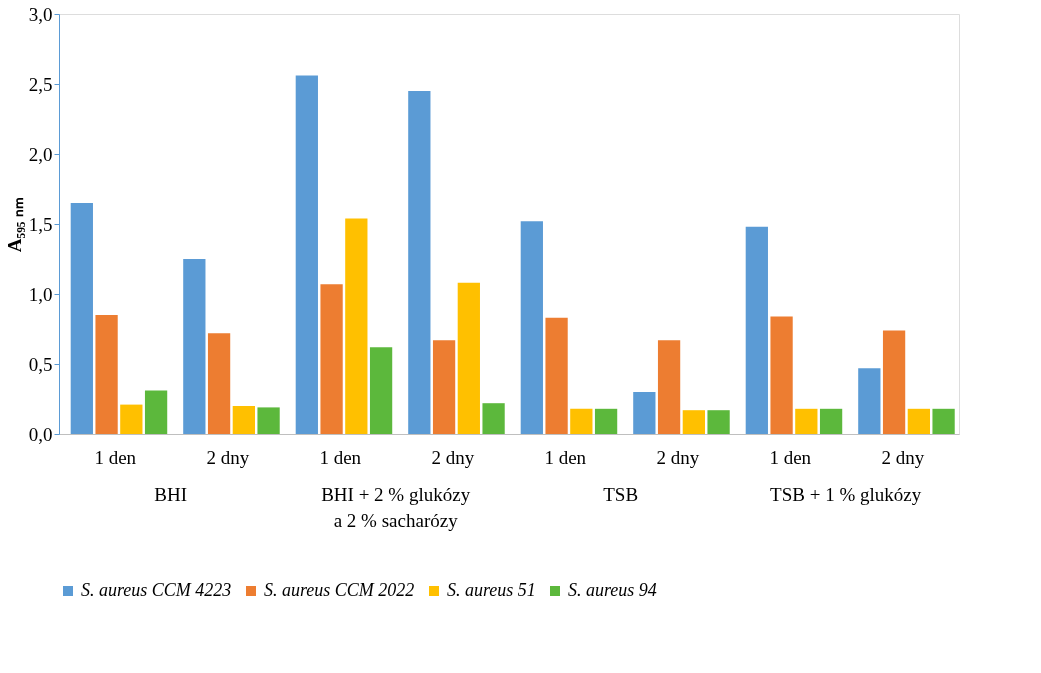 The image size is (1041, 673). Describe the element at coordinates (612, 590) in the screenshot. I see `legend-label: S. aureus 94` at that location.